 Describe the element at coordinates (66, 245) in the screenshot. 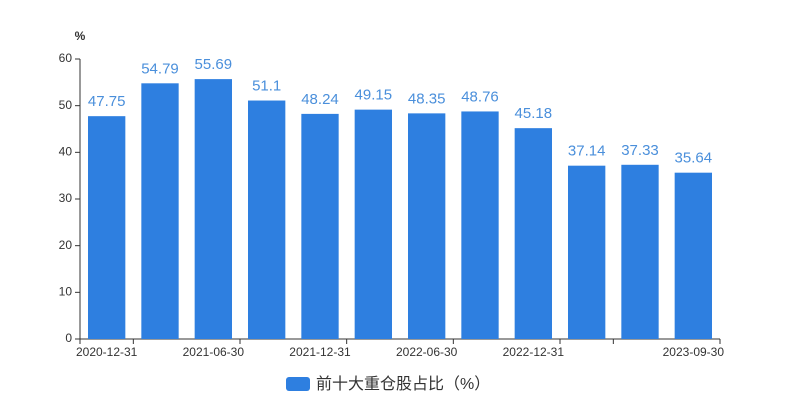

I see `y-tick-label: 20` at that location.